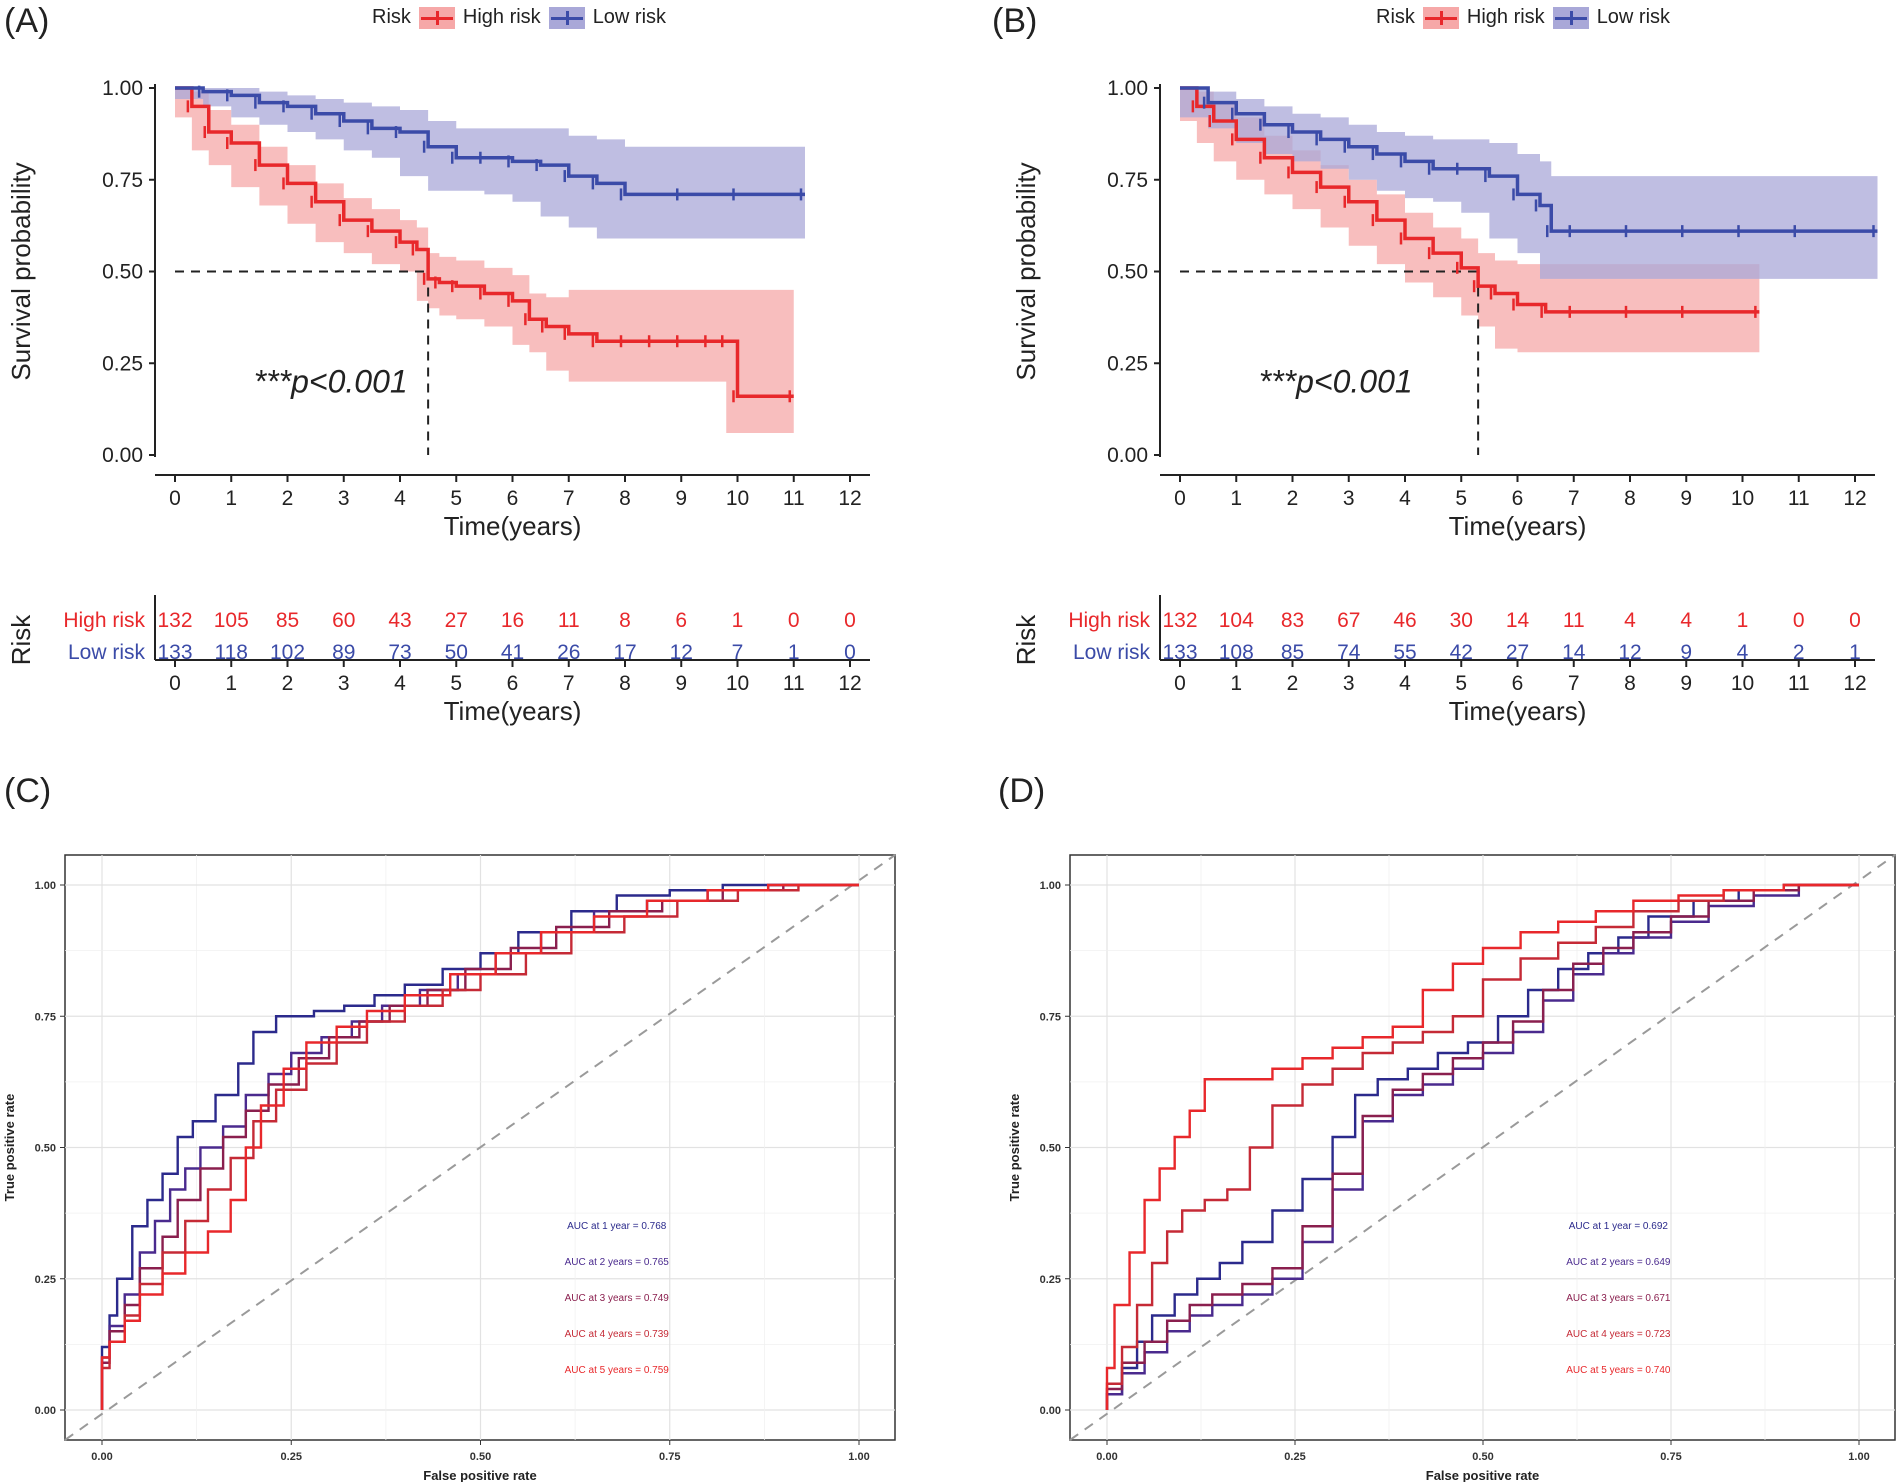 The height and width of the screenshot is (1482, 1900). I want to click on panel-label-a: (A), so click(27, 21).